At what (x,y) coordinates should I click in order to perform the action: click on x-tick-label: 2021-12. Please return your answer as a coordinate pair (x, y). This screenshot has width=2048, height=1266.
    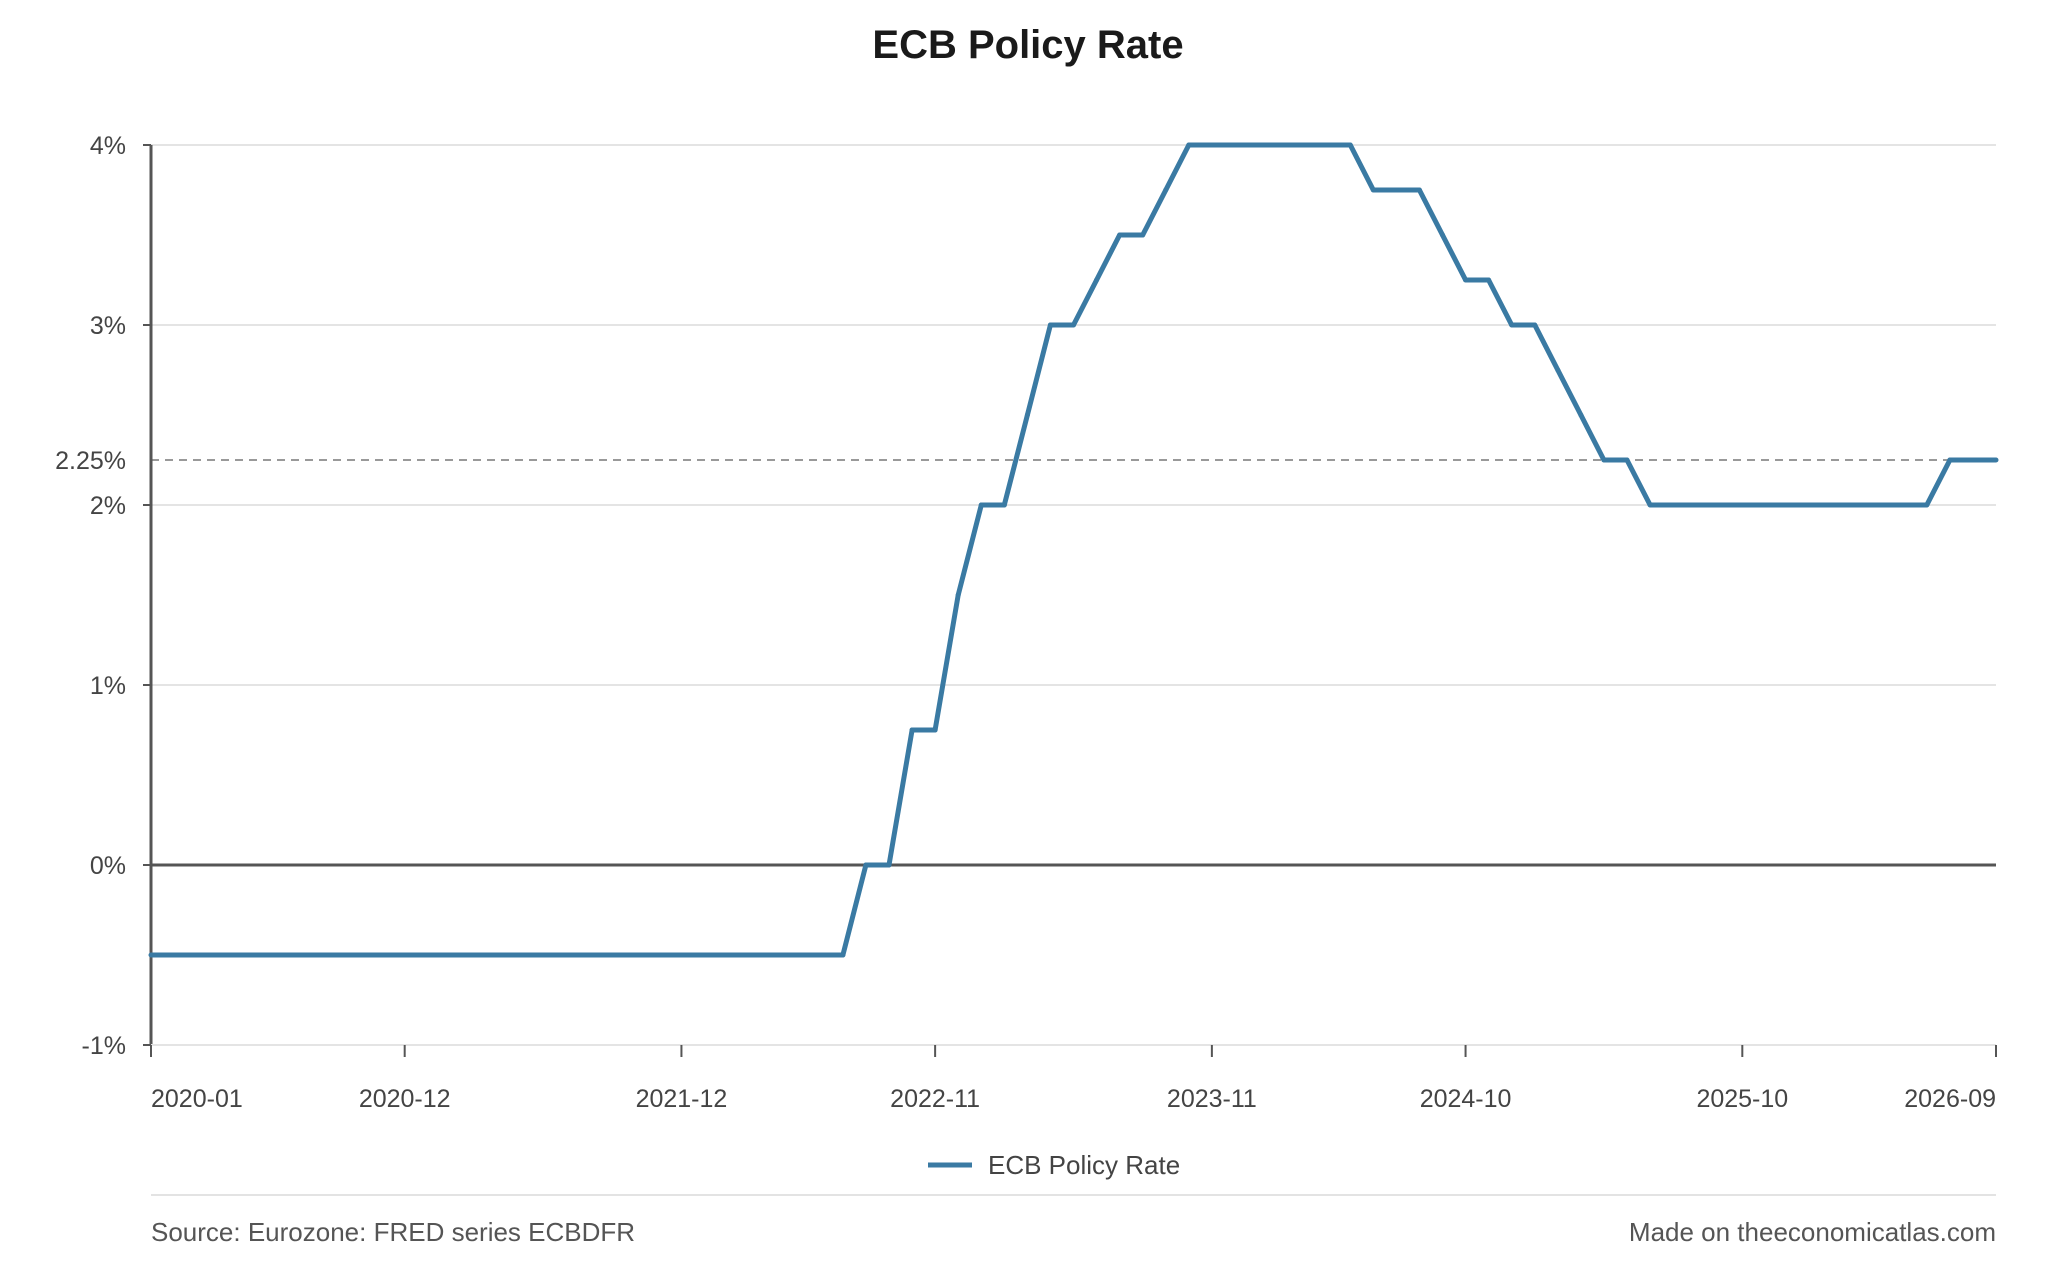
    Looking at the image, I should click on (682, 1099).